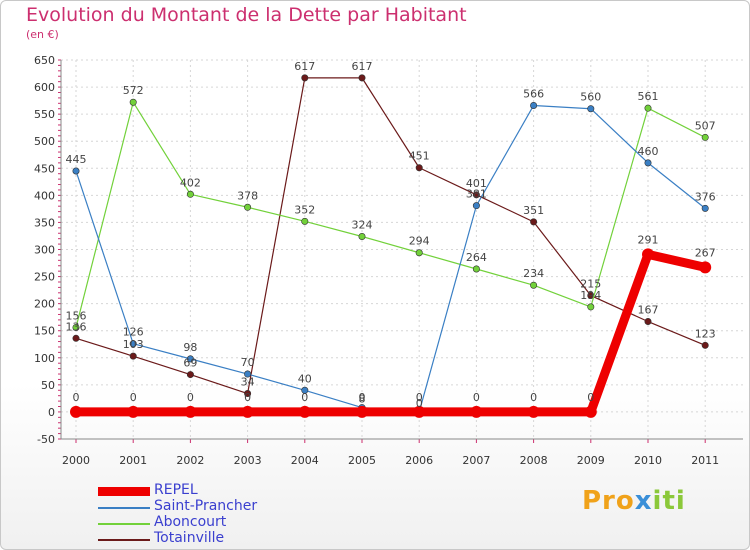 This screenshot has width=750, height=550. I want to click on data-label-totainville: 167, so click(648, 310).